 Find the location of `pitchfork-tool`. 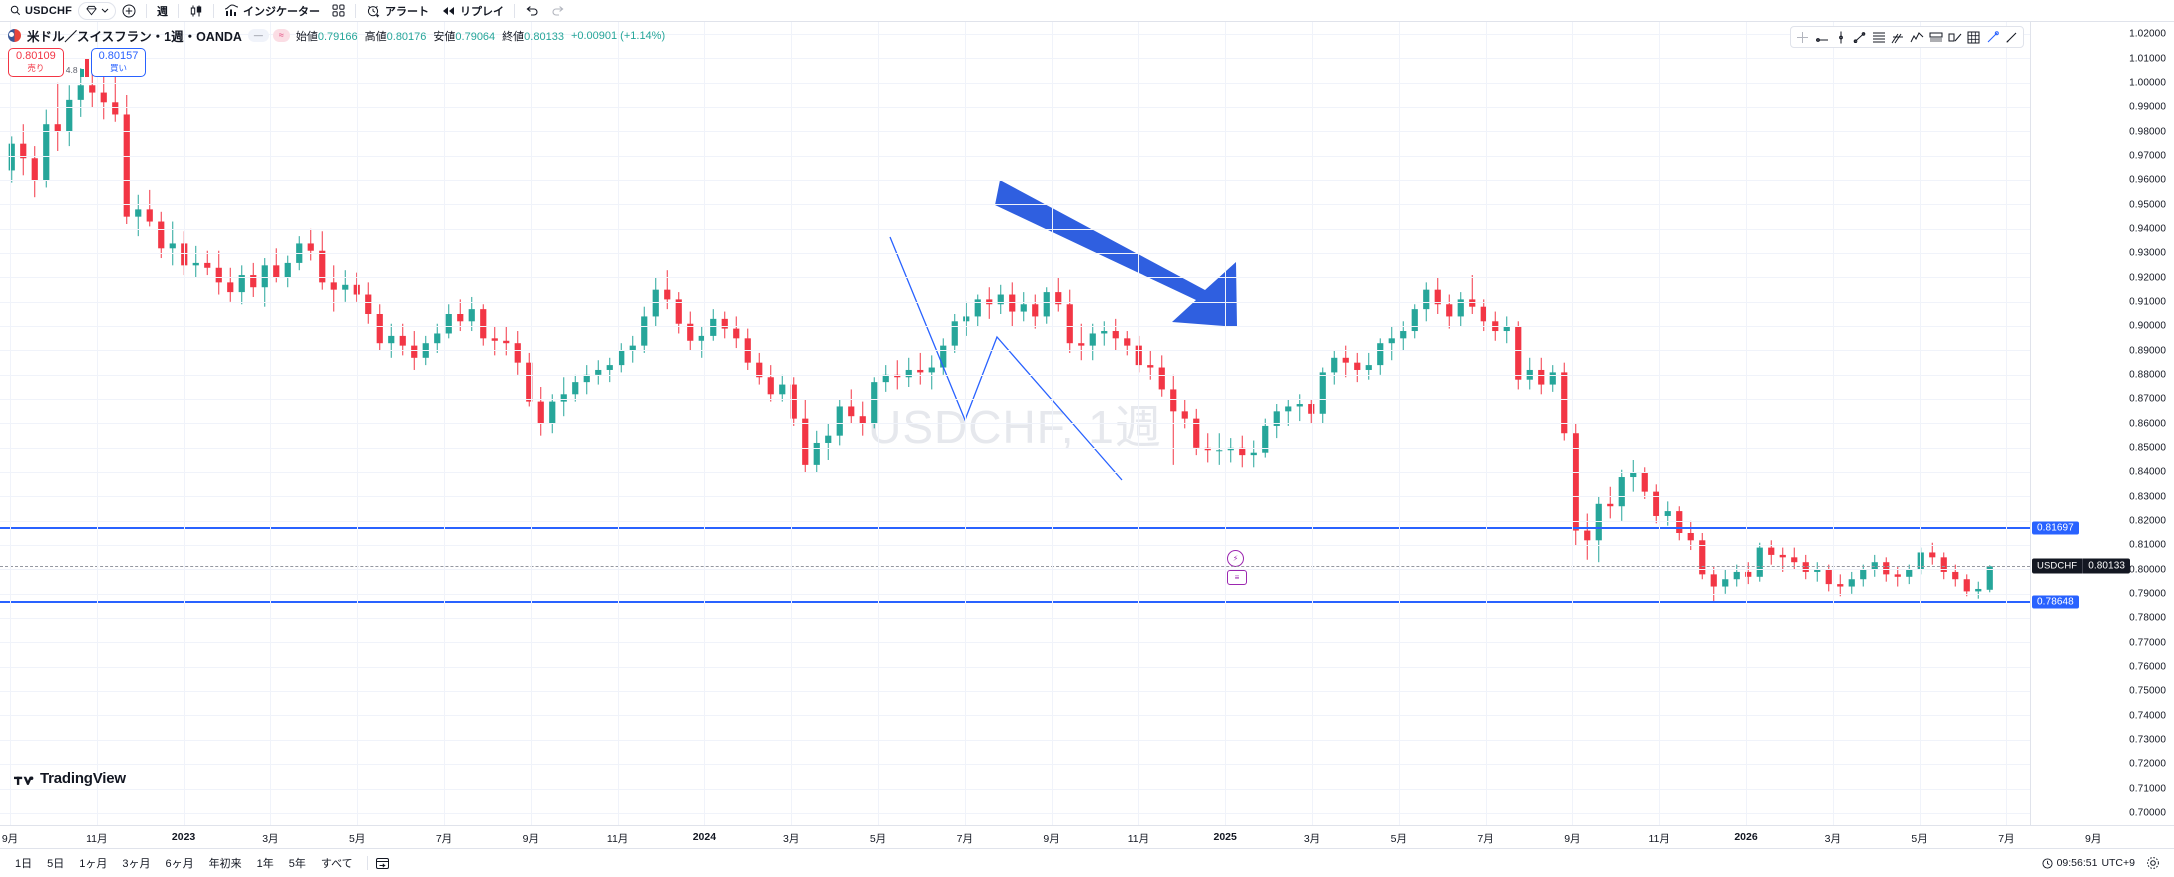

pitchfork-tool is located at coordinates (1897, 37).